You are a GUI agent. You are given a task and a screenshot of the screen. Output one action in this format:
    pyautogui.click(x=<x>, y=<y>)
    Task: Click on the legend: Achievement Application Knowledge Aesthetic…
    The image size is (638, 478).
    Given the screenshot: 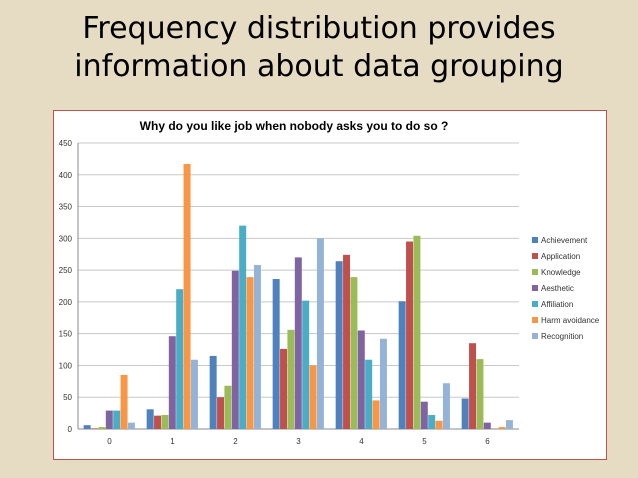 What is the action you would take?
    pyautogui.click(x=566, y=288)
    